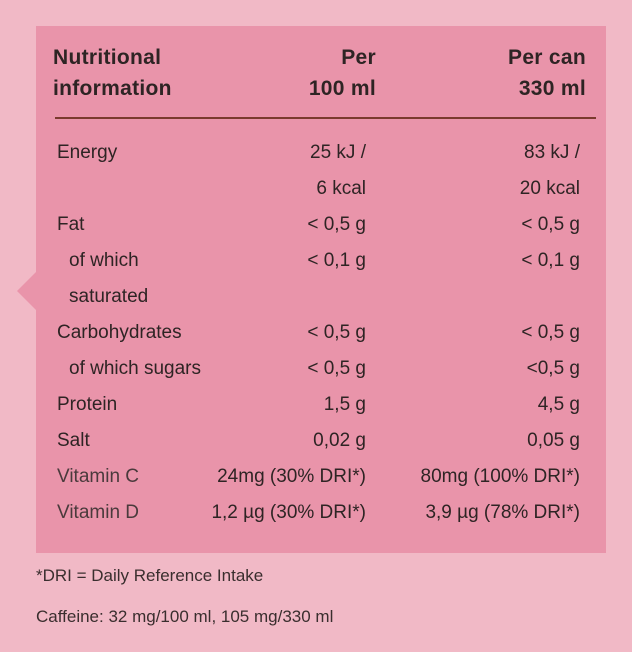  Describe the element at coordinates (547, 73) in the screenshot. I see `header-per-can: Per can 330 ml` at that location.